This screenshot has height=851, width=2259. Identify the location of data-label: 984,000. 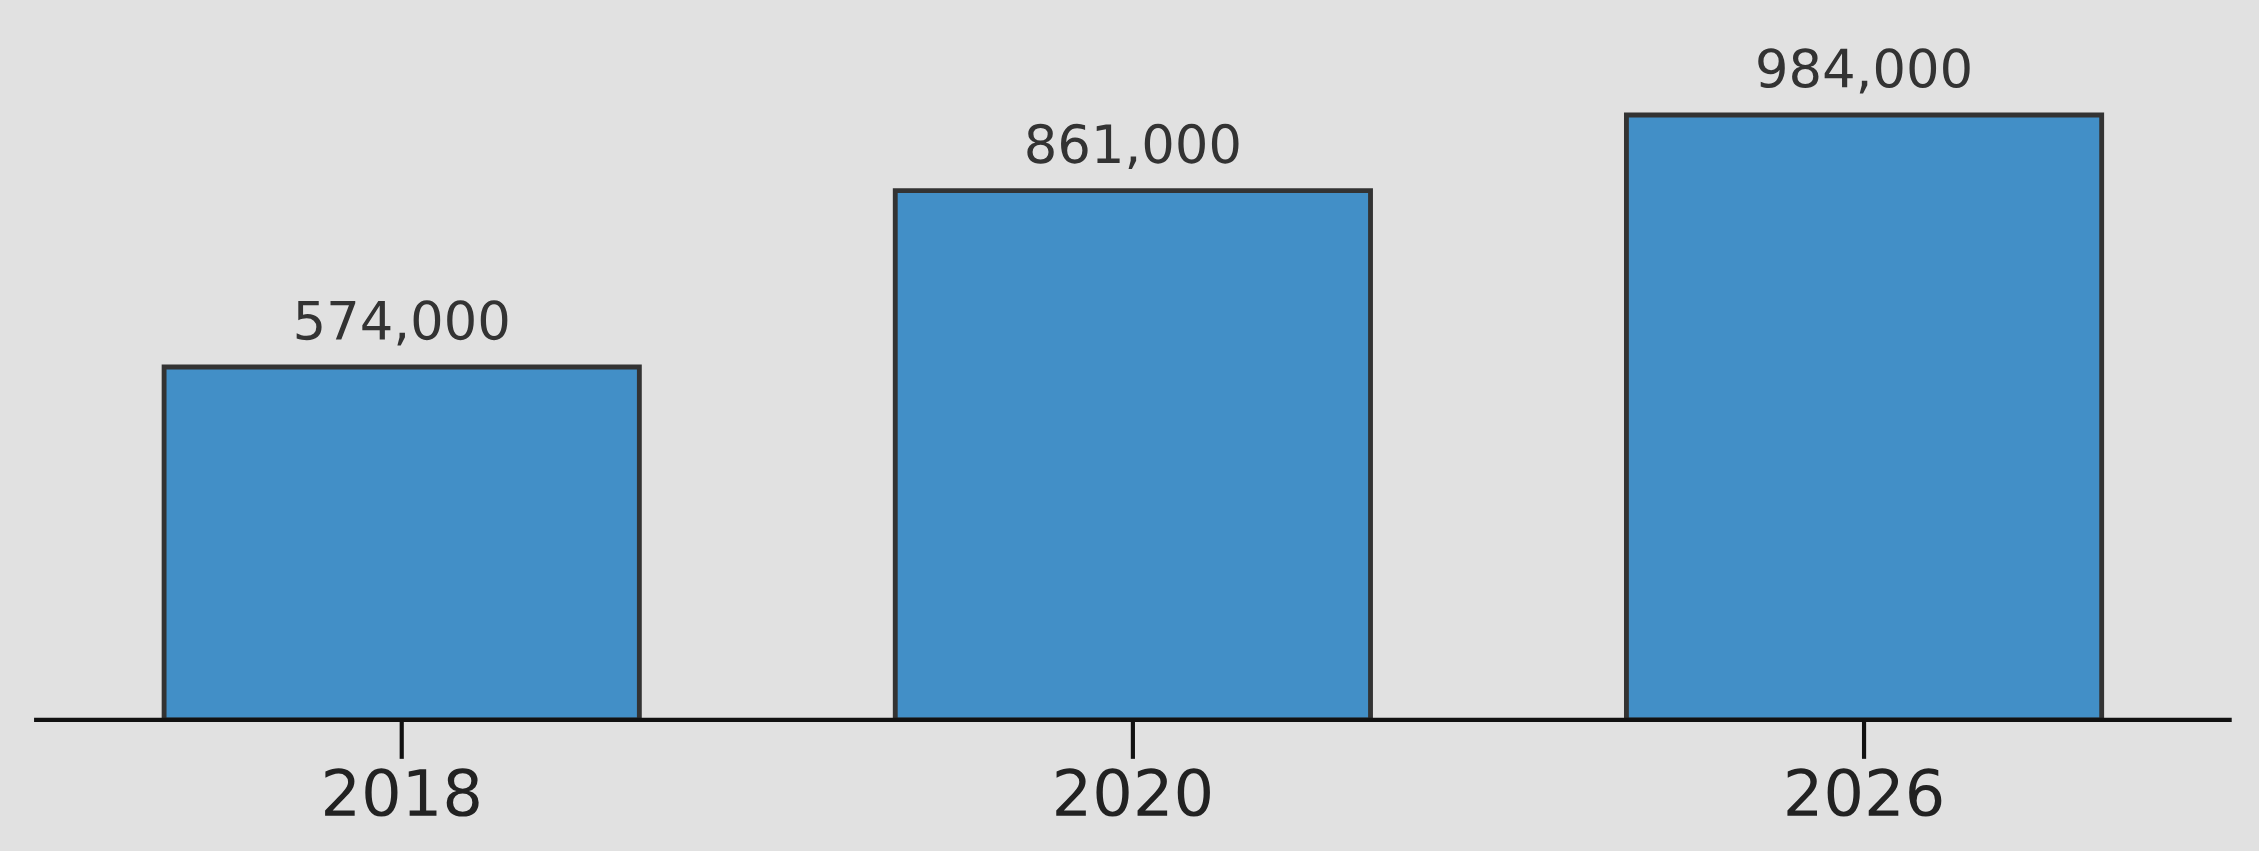
(1864, 71).